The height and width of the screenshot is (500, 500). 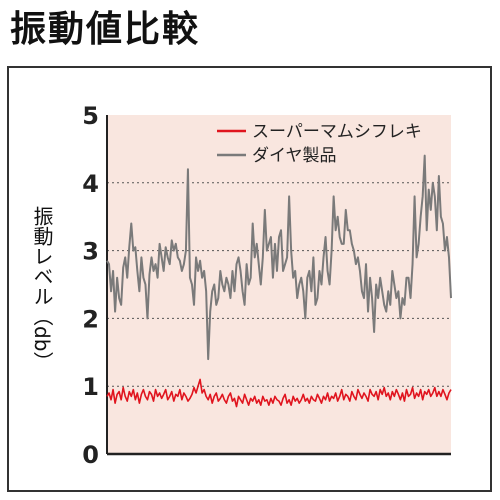 What do you see at coordinates (90, 285) in the screenshot?
I see `y-tick-labels: 0 1 2 3 4 5` at bounding box center [90, 285].